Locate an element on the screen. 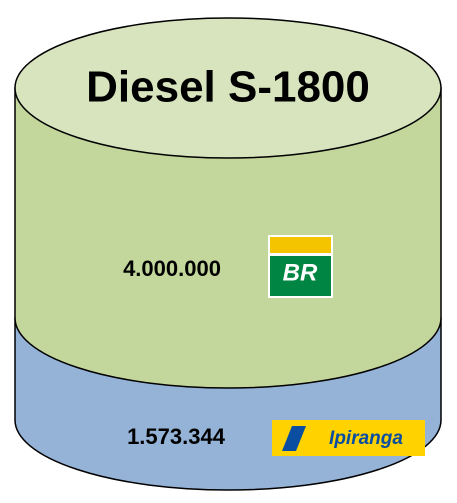 This screenshot has height=503, width=457. logo-mark is located at coordinates (294, 438).